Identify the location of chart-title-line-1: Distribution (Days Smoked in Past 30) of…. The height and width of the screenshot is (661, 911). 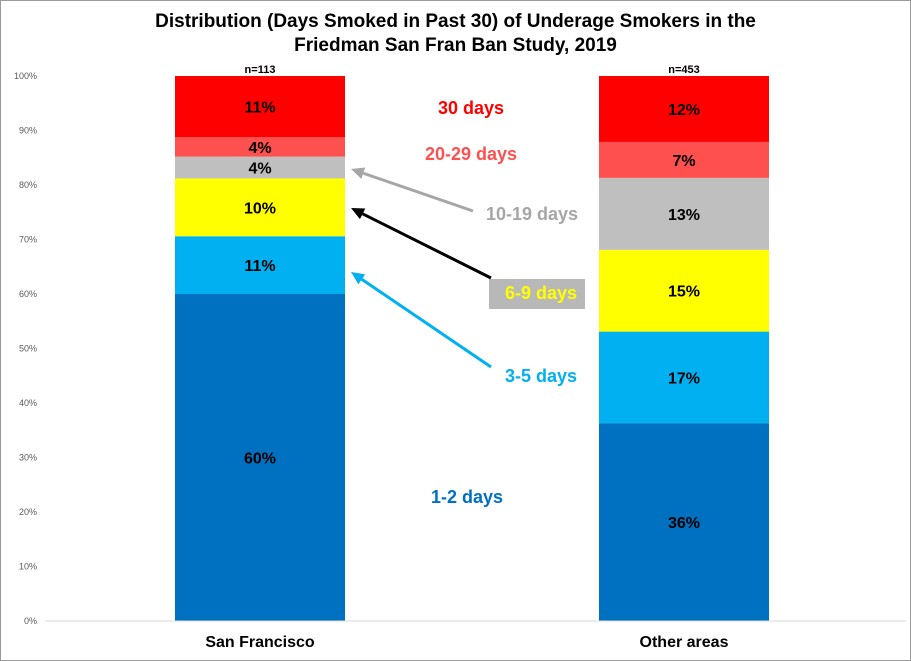
(455, 21).